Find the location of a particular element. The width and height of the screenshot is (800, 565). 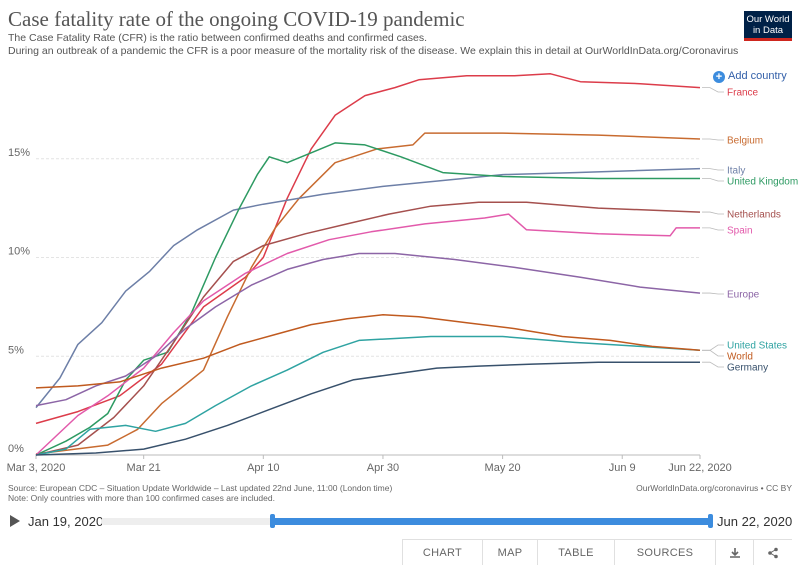

y-tick-label: 10% is located at coordinates (19, 252).